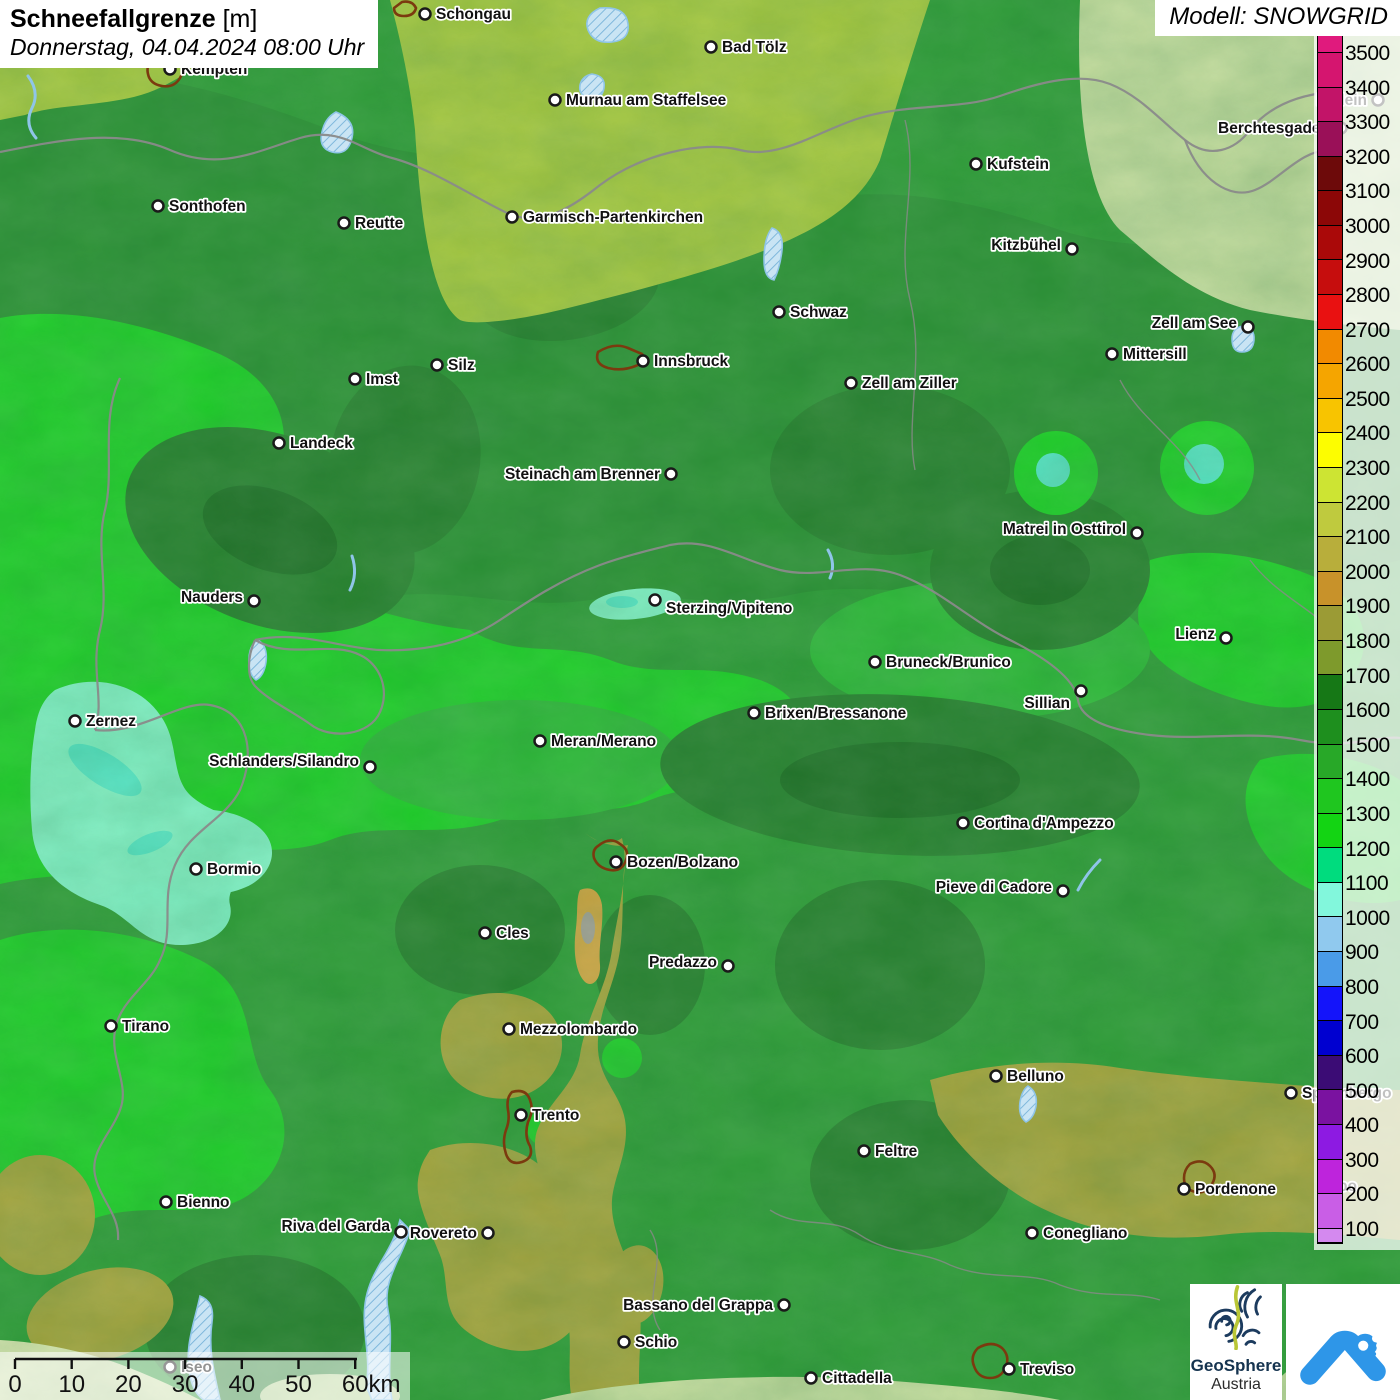  What do you see at coordinates (721, 606) in the screenshot?
I see `city-marker: Sterzing/Vipiteno` at bounding box center [721, 606].